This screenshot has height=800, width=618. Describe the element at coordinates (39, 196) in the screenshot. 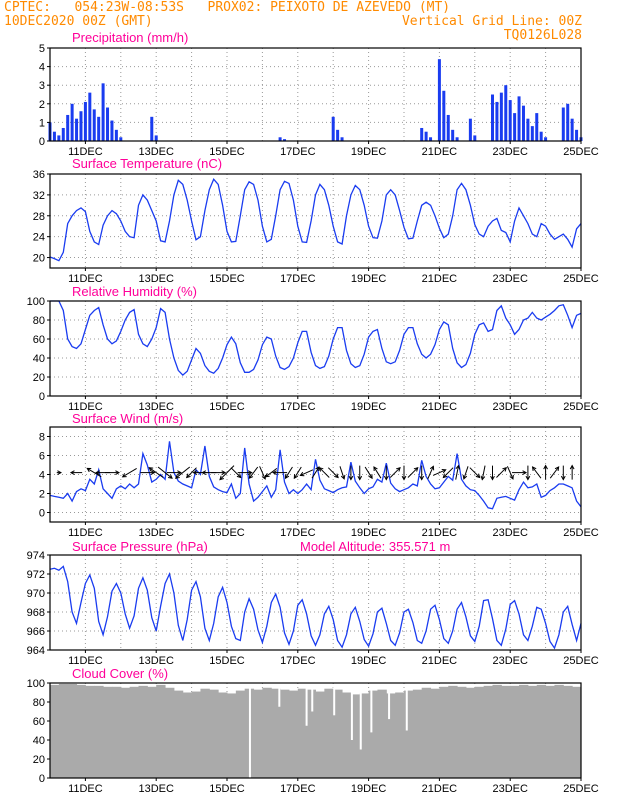

I see `y-tick-label: 32` at that location.